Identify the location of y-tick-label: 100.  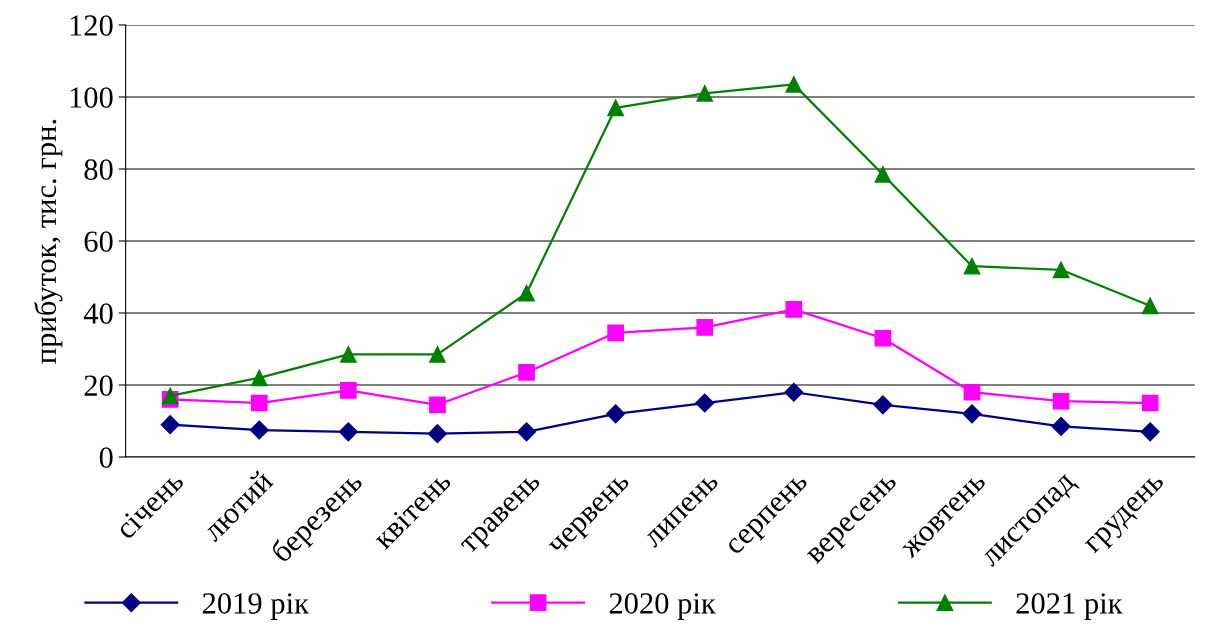
(91, 97).